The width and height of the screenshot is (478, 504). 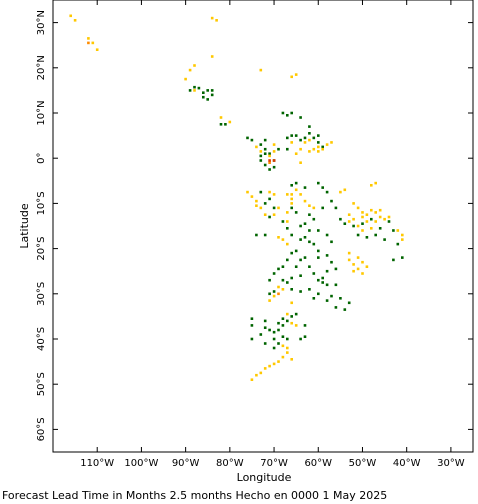 What do you see at coordinates (41, 294) in the screenshot?
I see `lat-tick-label: 30°S` at bounding box center [41, 294].